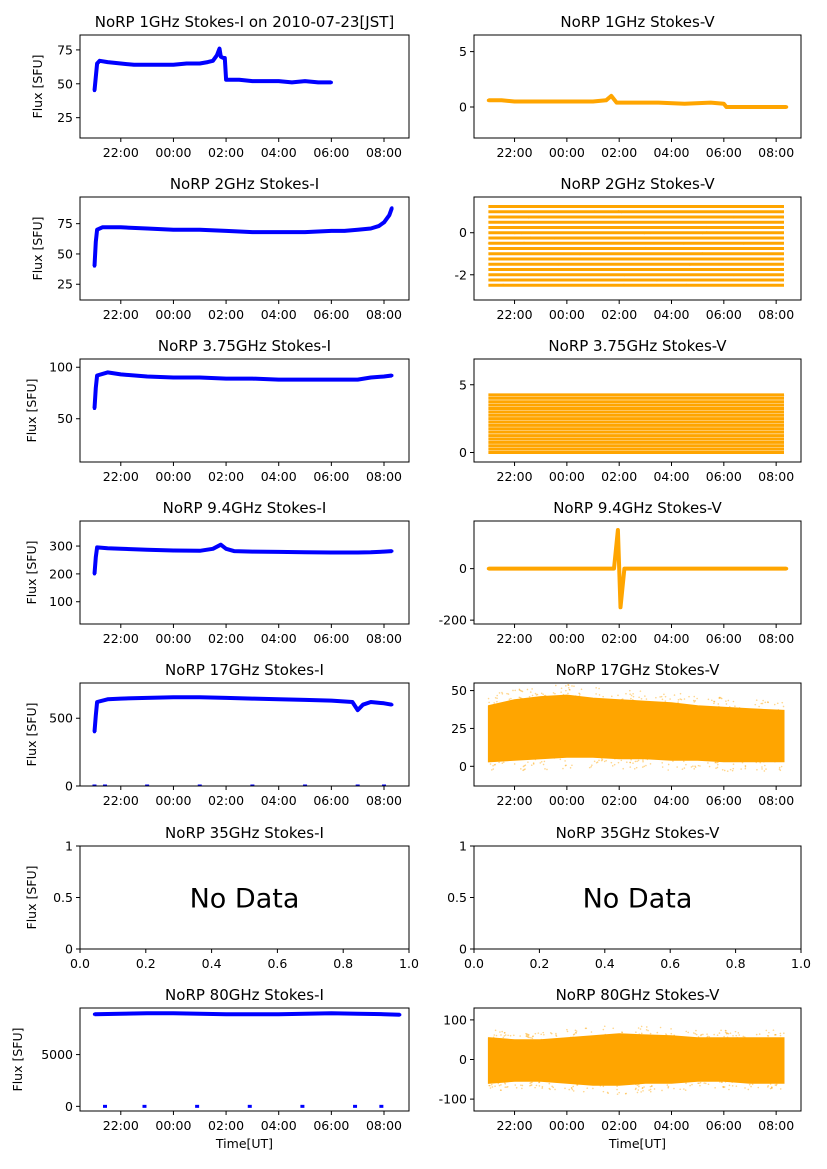 This screenshot has height=1169, width=827. What do you see at coordinates (331, 314) in the screenshot?
I see `x-tick-label: 06:00` at bounding box center [331, 314].